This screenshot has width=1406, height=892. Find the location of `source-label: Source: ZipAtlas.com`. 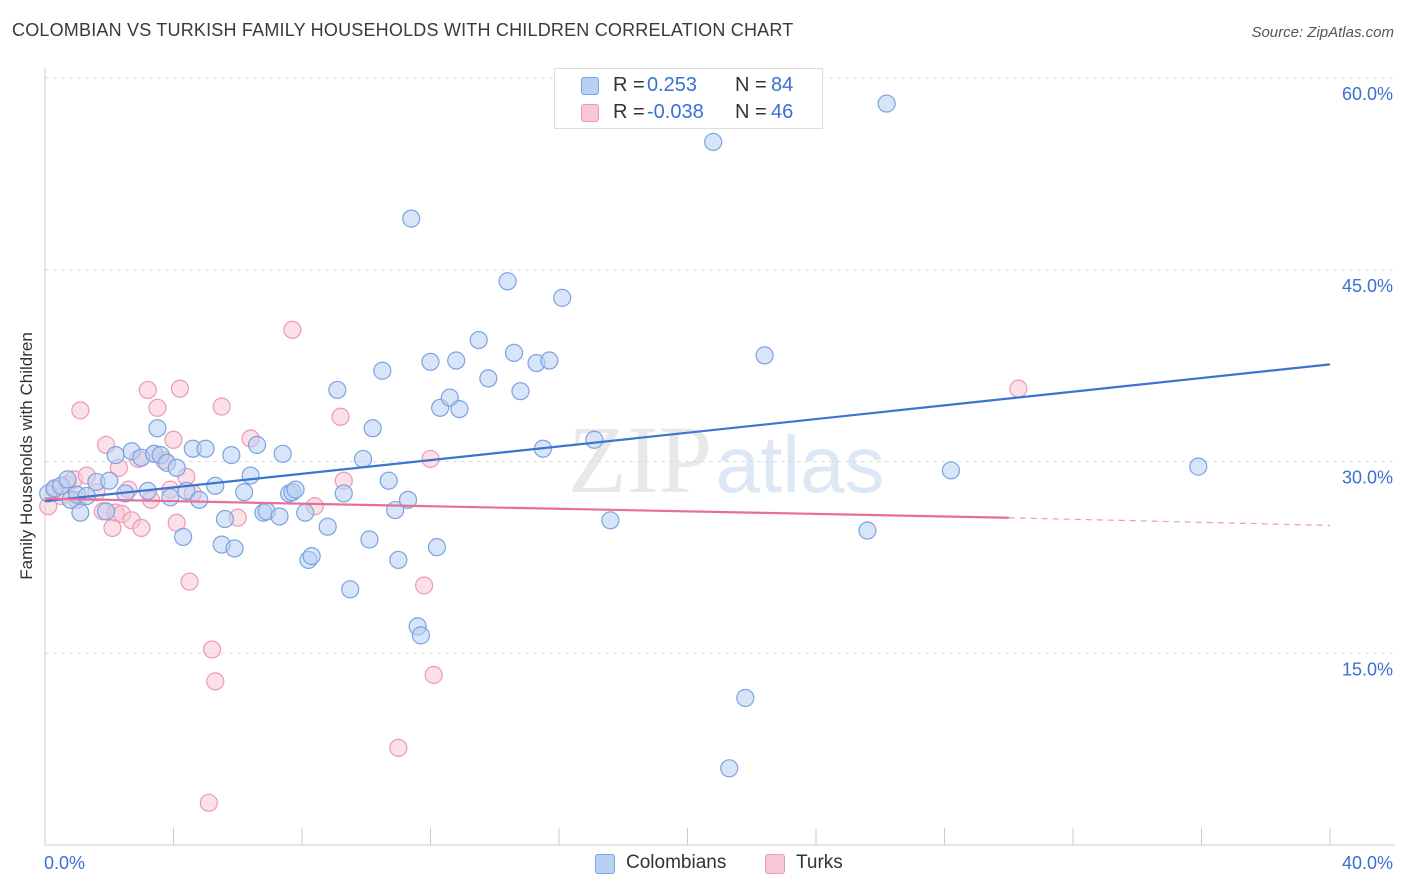

source-label: Source: ZipAtlas.com is located at coordinates (1322, 32).